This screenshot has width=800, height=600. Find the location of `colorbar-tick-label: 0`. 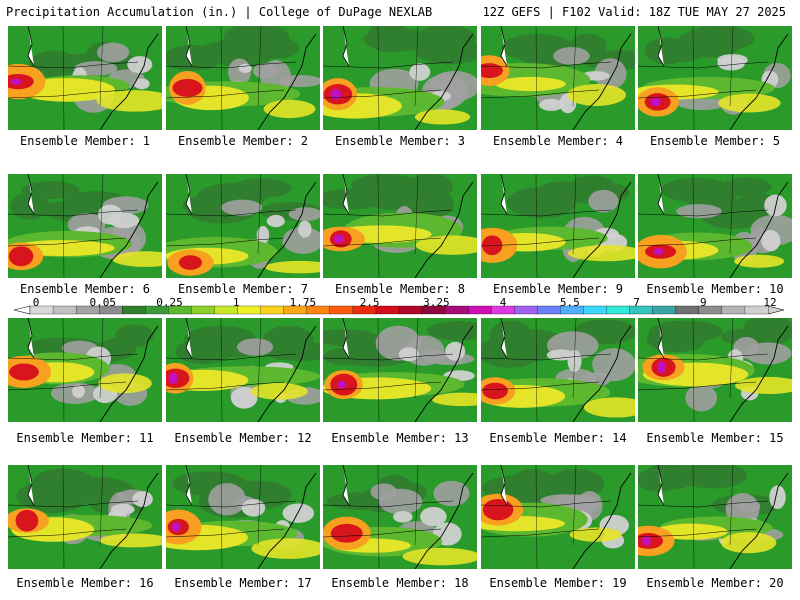

colorbar-tick-label: 0 is located at coordinates (36, 302).